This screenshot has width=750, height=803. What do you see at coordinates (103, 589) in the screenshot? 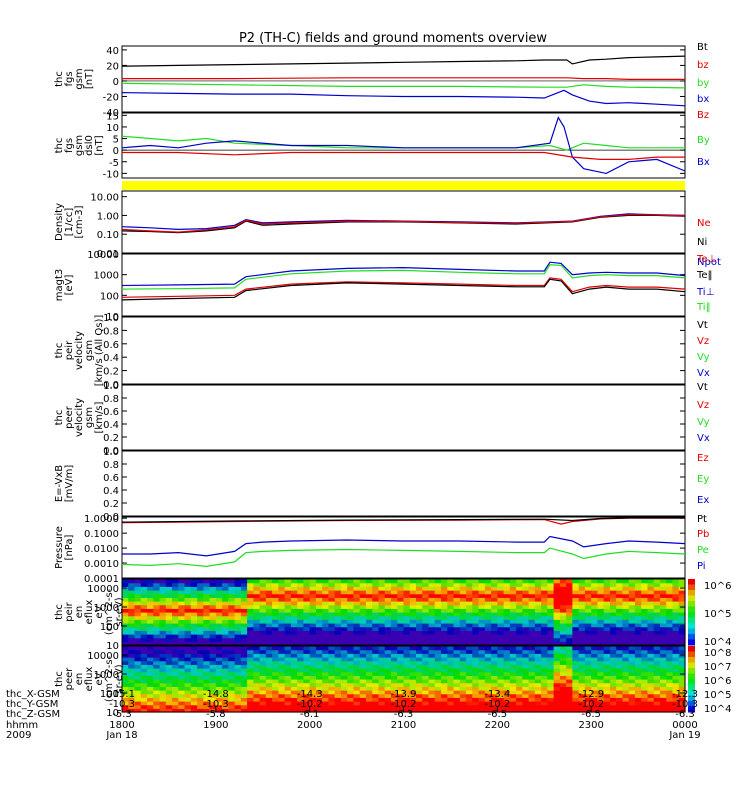
I see `y-tick-label: 10000` at bounding box center [103, 589].